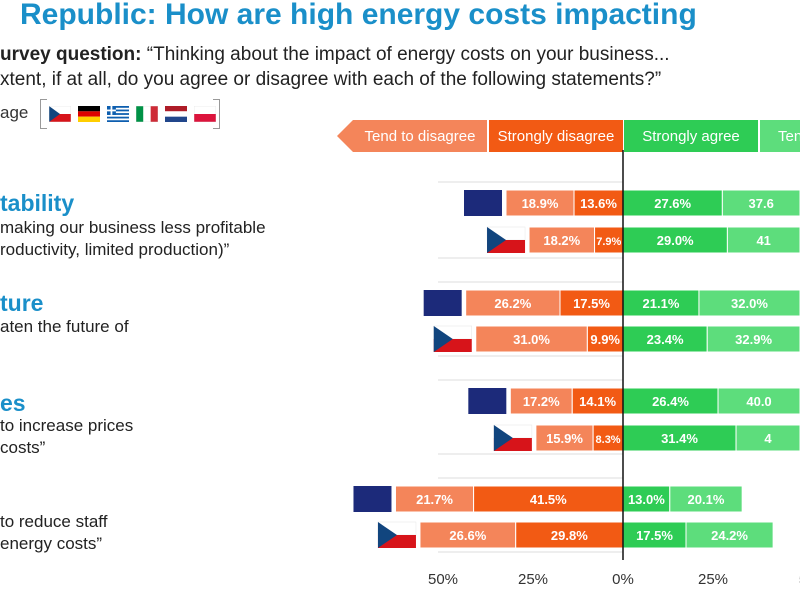 This screenshot has width=800, height=600. Describe the element at coordinates (51, 543) in the screenshot. I see `statement-4-text-2: energy costs”` at that location.